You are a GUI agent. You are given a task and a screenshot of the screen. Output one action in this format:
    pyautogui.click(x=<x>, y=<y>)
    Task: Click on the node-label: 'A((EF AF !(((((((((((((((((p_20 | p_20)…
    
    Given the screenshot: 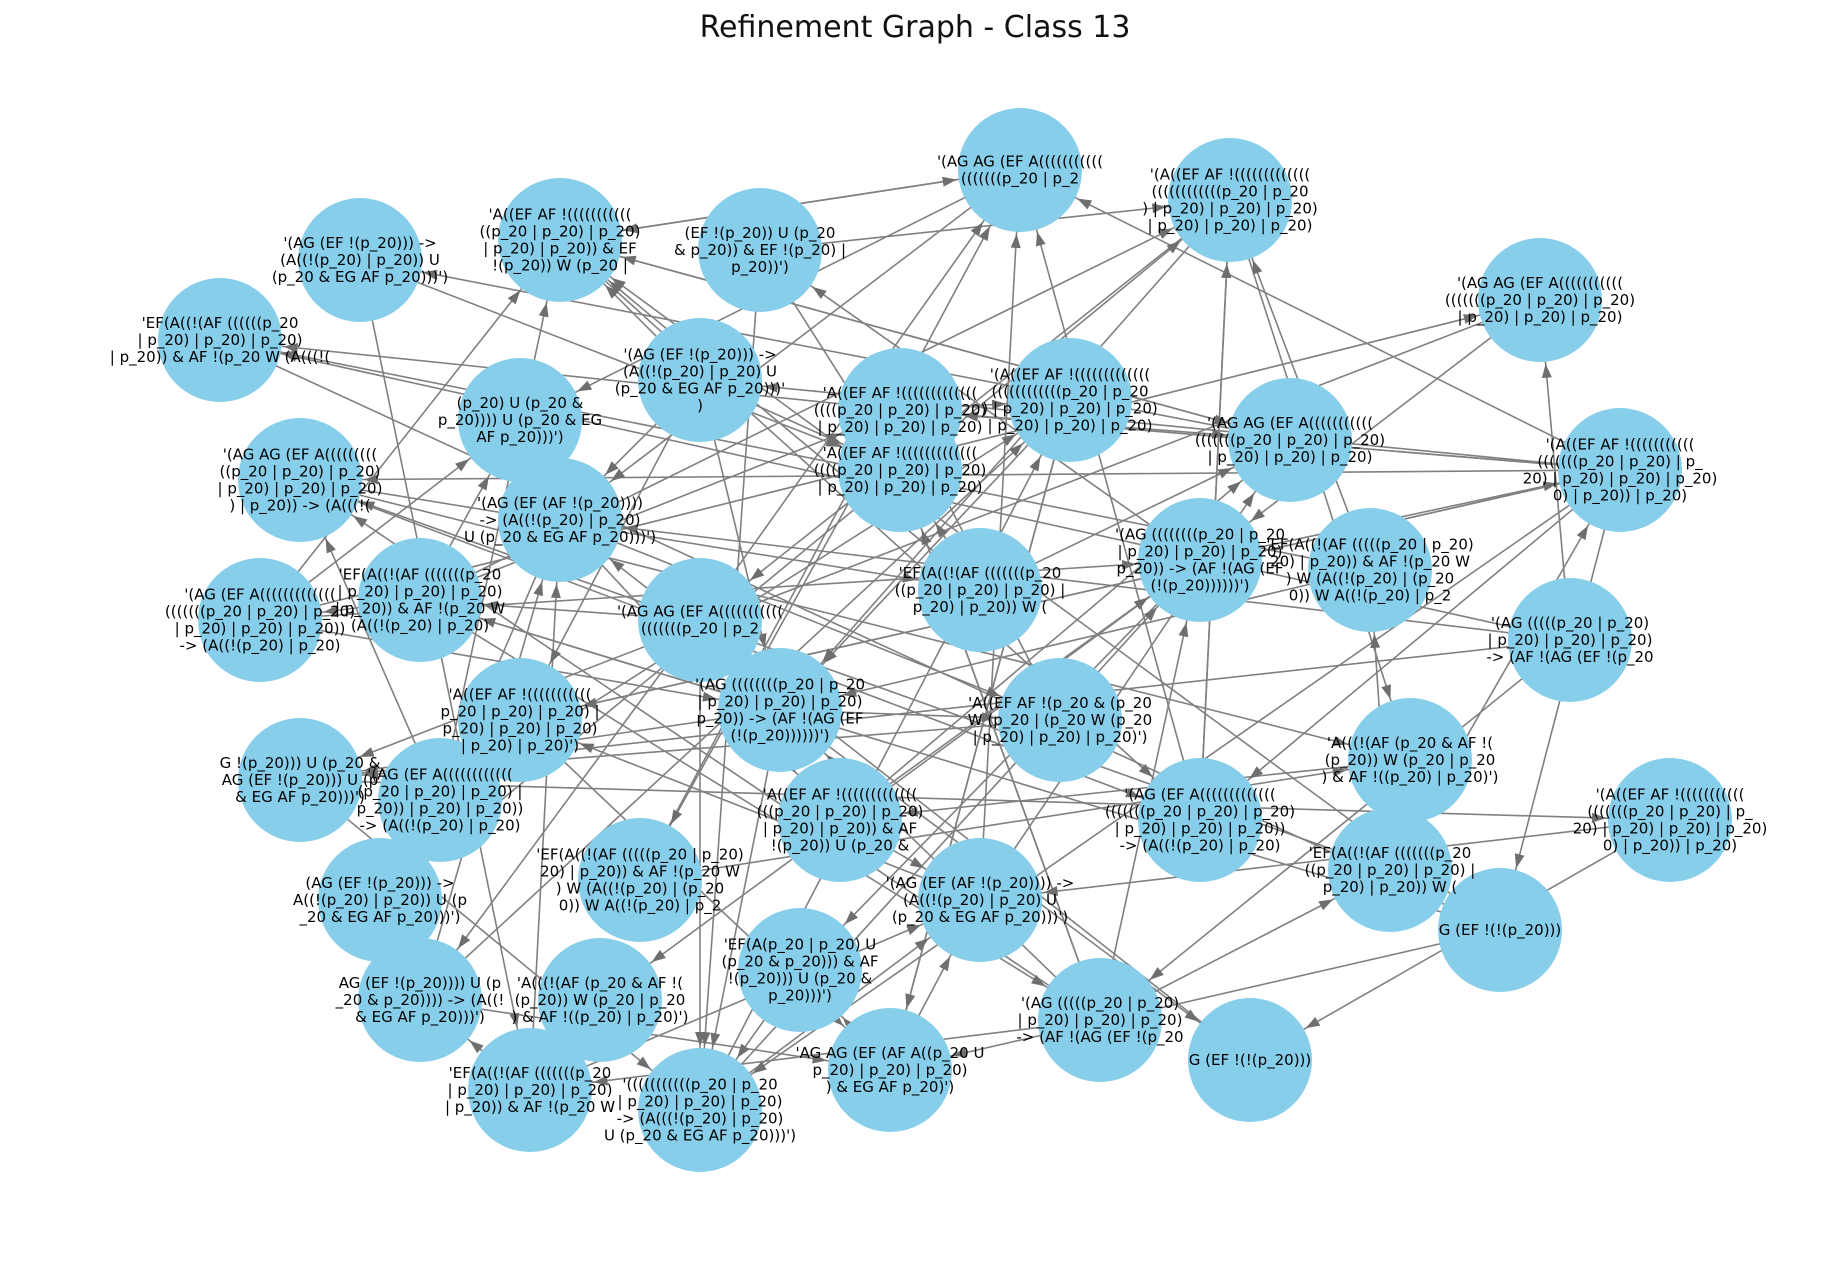 What is the action you would take?
    pyautogui.click(x=900, y=470)
    